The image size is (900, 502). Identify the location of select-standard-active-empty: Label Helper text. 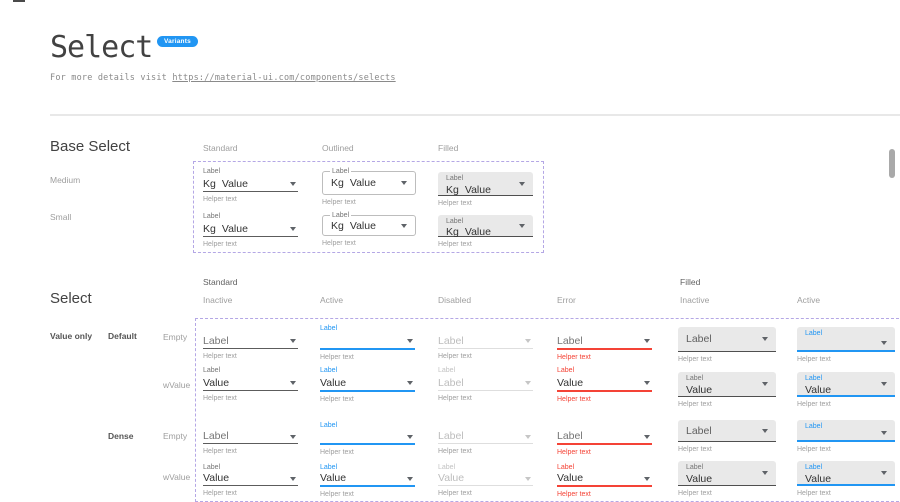
(367, 342).